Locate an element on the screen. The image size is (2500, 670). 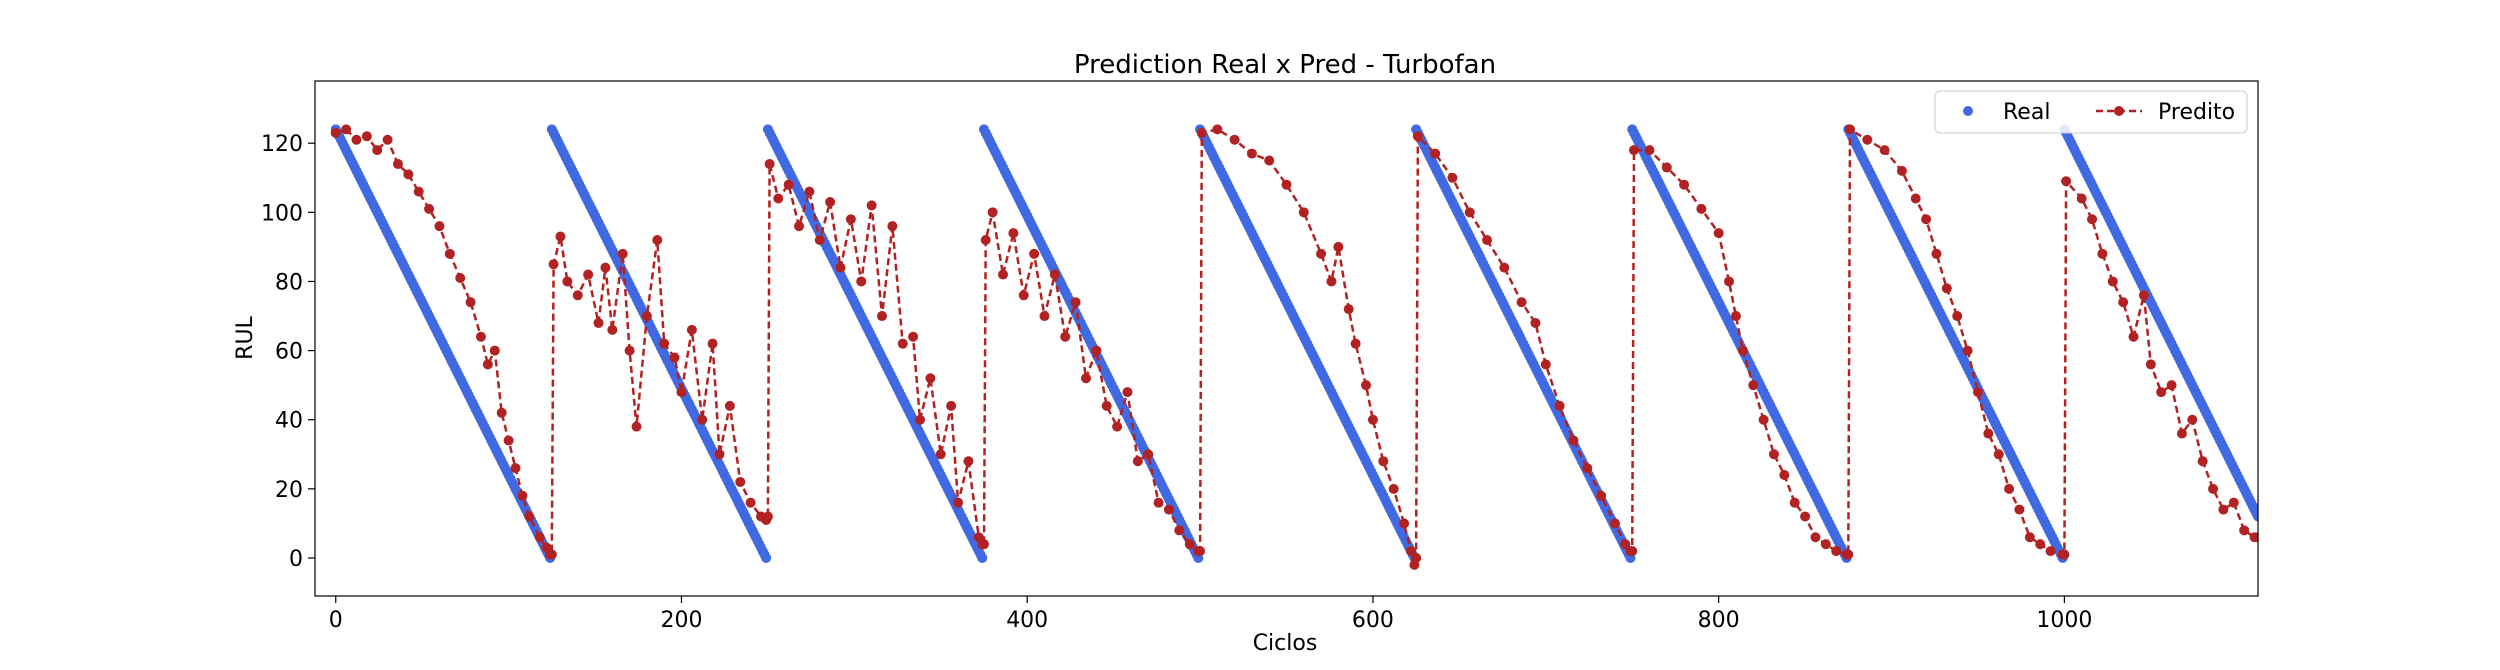
legend-pred-label: Predito is located at coordinates (2196, 112).